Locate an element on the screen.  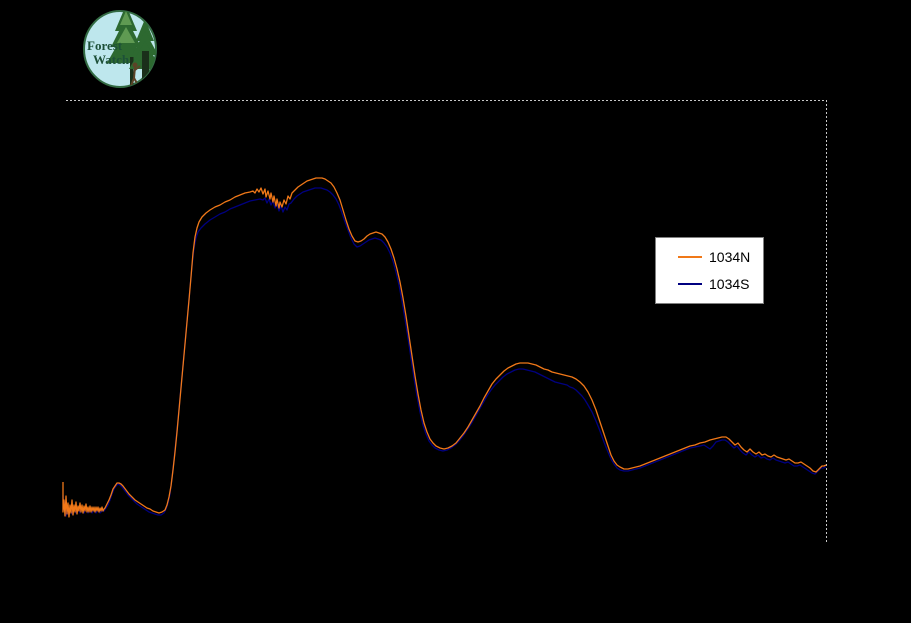
logo-text-line2: Watch is located at coordinates (111, 59).